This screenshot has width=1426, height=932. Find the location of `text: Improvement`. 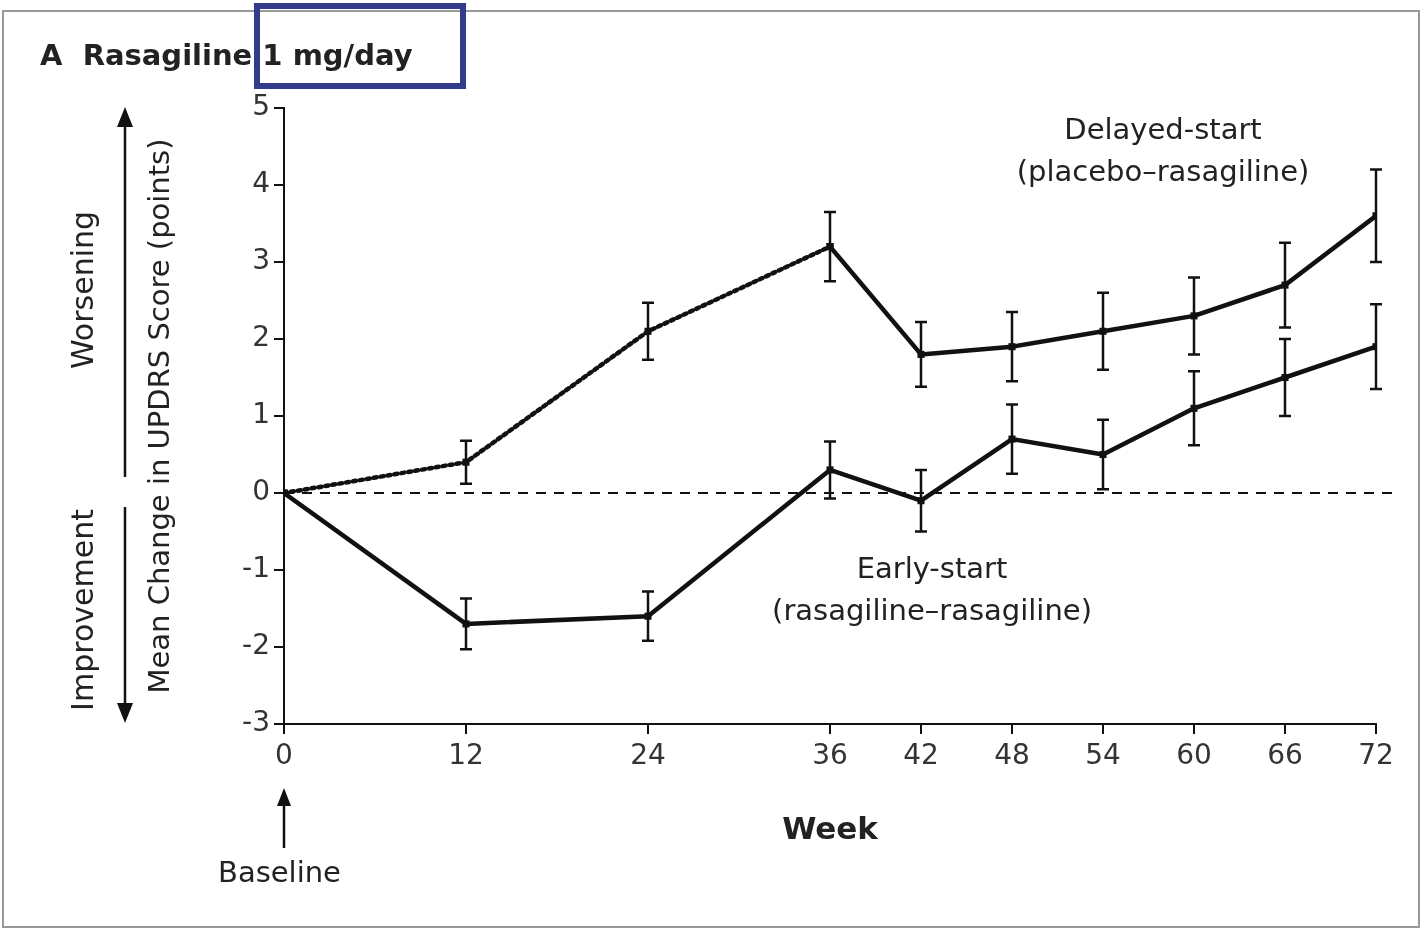

text: Improvement is located at coordinates (83, 610).